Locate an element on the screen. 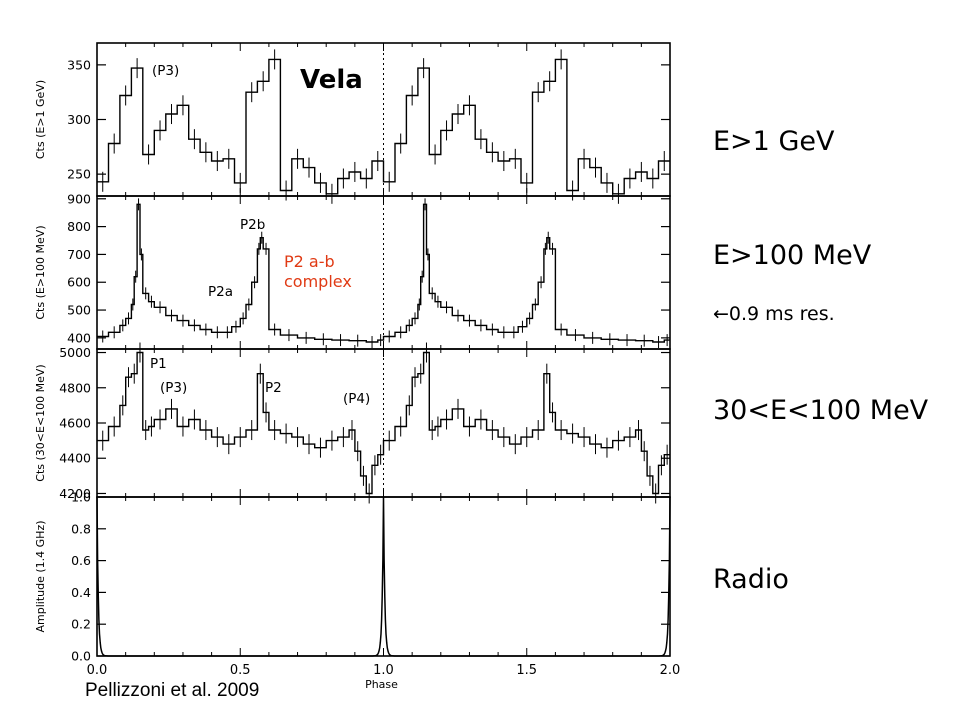  label-p3-gev: (P3) is located at coordinates (165, 71).